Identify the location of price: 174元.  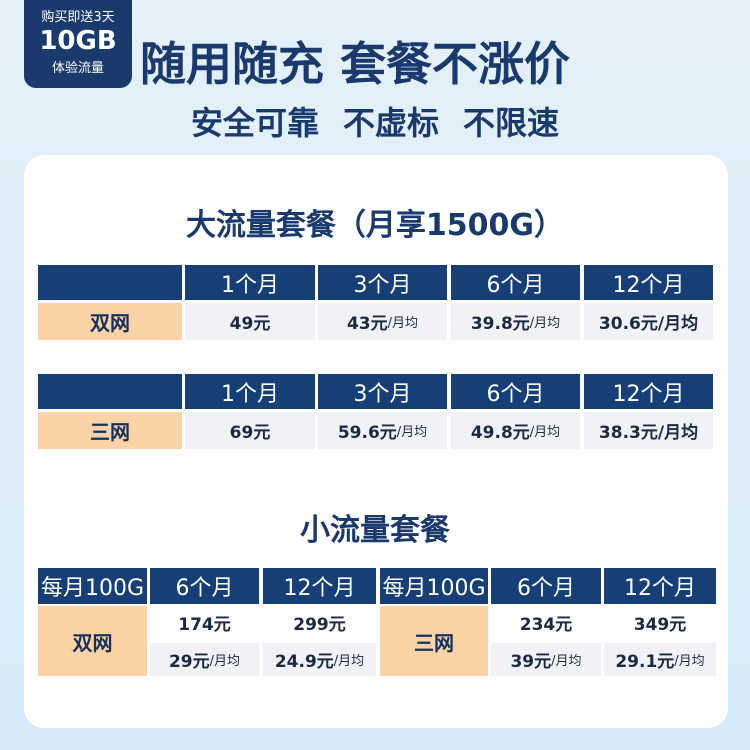
(204, 625).